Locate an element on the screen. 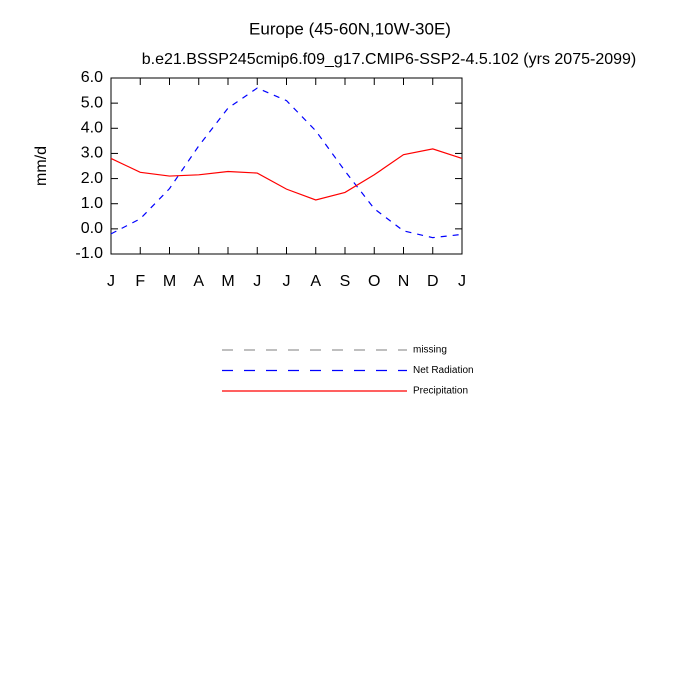 Image resolution: width=700 pixels, height=700 pixels. x-tick-label: D is located at coordinates (433, 281).